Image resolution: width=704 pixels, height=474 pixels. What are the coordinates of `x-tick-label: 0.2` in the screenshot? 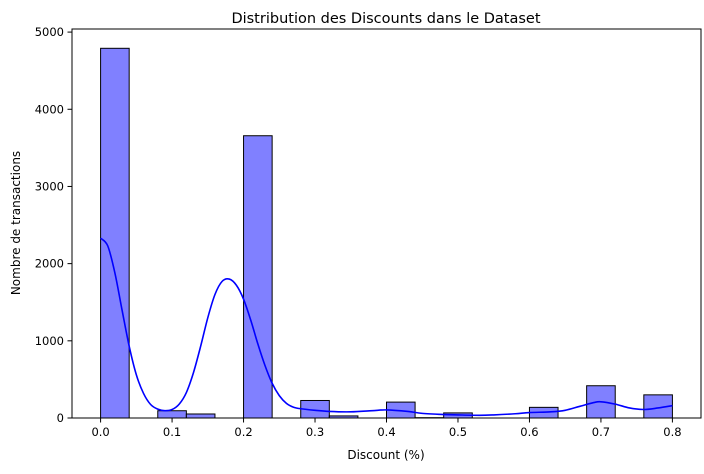 It's located at (243, 432).